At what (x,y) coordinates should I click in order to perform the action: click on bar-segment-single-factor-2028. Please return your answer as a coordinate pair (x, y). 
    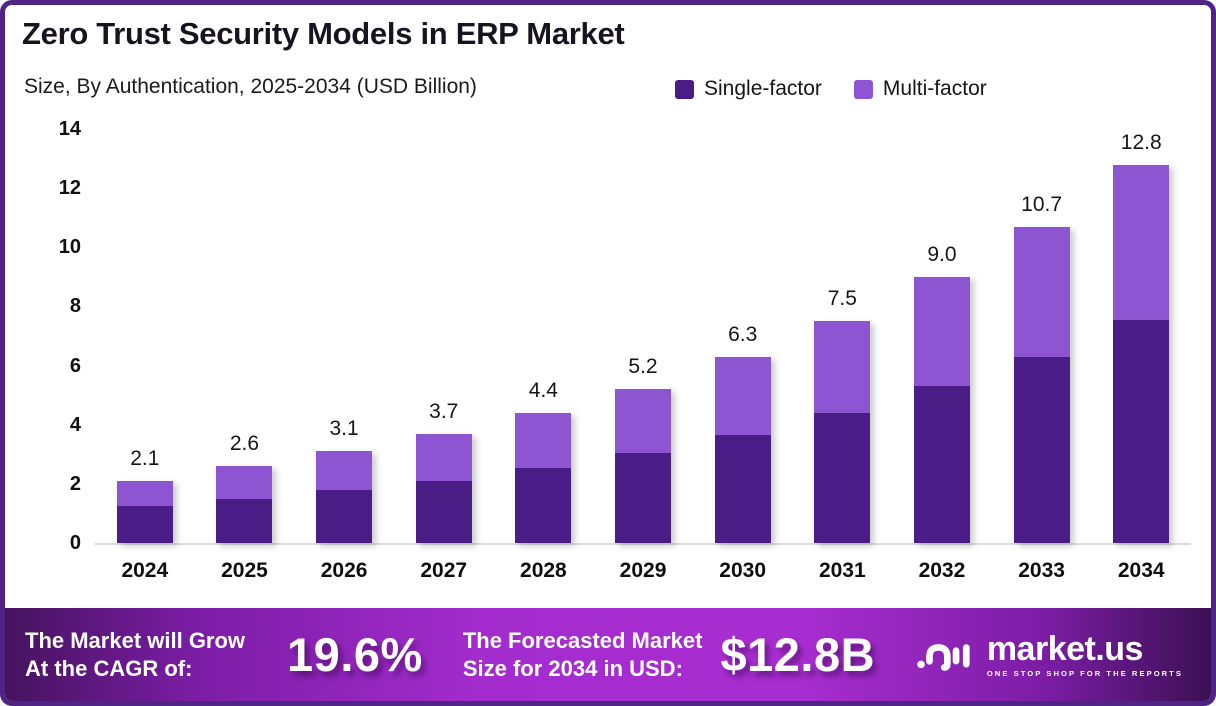
    Looking at the image, I should click on (543, 505).